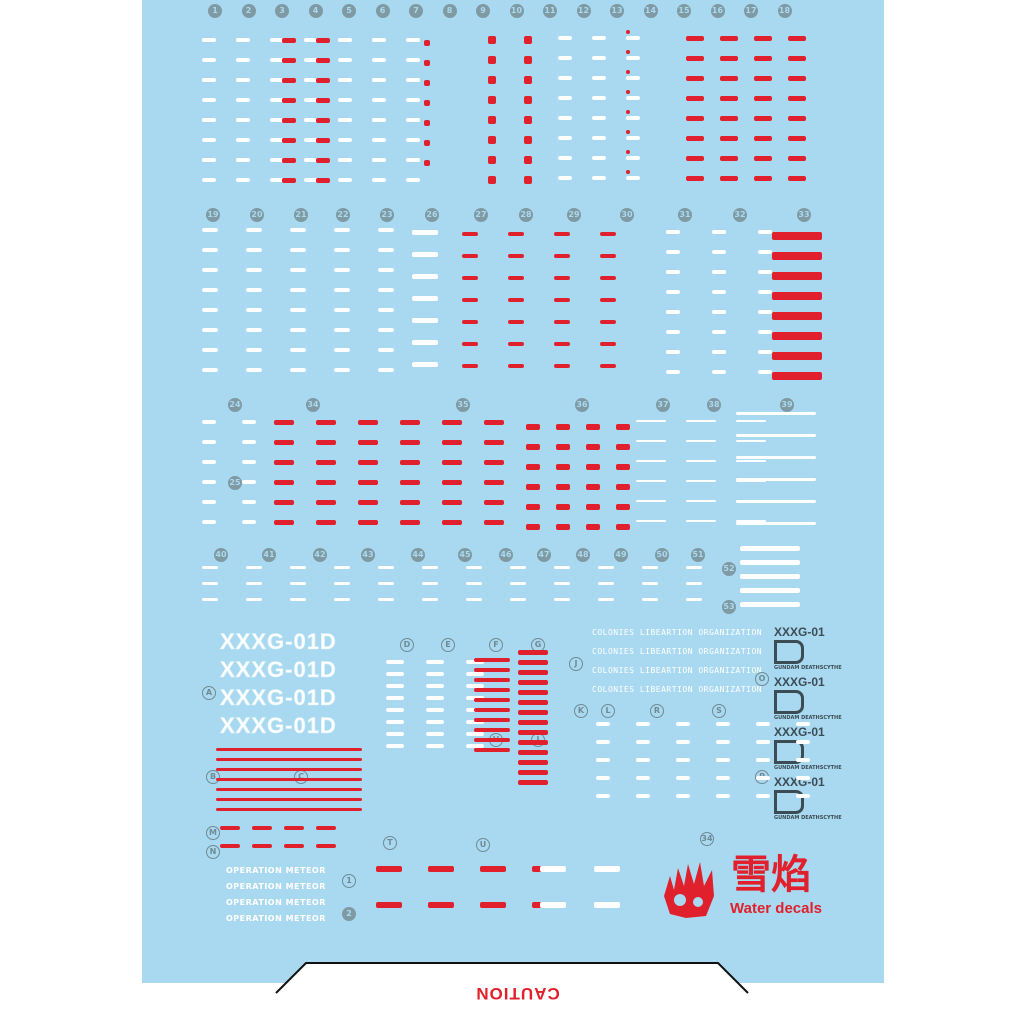 Image resolution: width=1024 pixels, height=1024 pixels. What do you see at coordinates (789, 752) in the screenshot?
I see `d-emblem-icon` at bounding box center [789, 752].